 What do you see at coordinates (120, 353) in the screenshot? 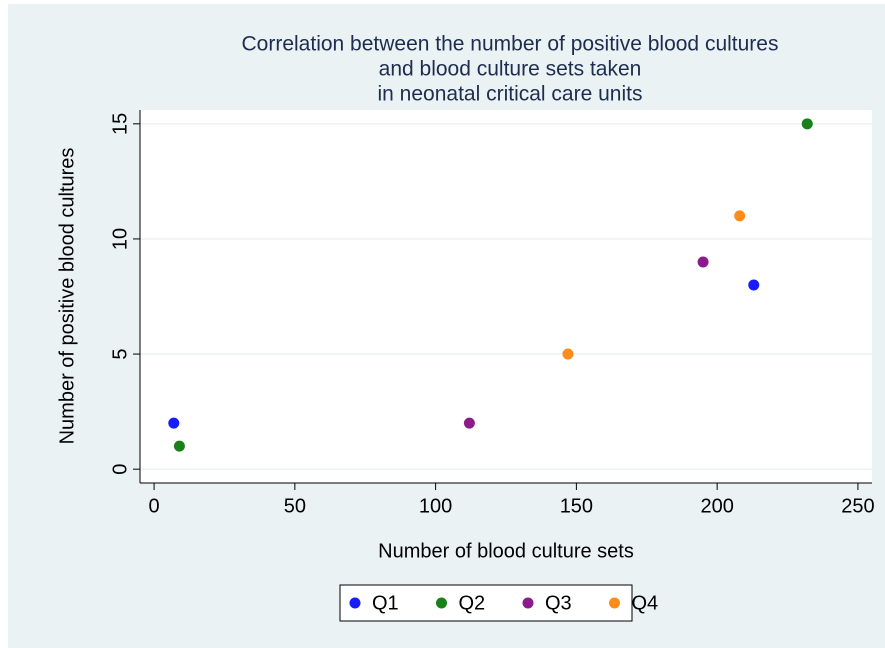
I see `y-tick-label: 5` at bounding box center [120, 353].